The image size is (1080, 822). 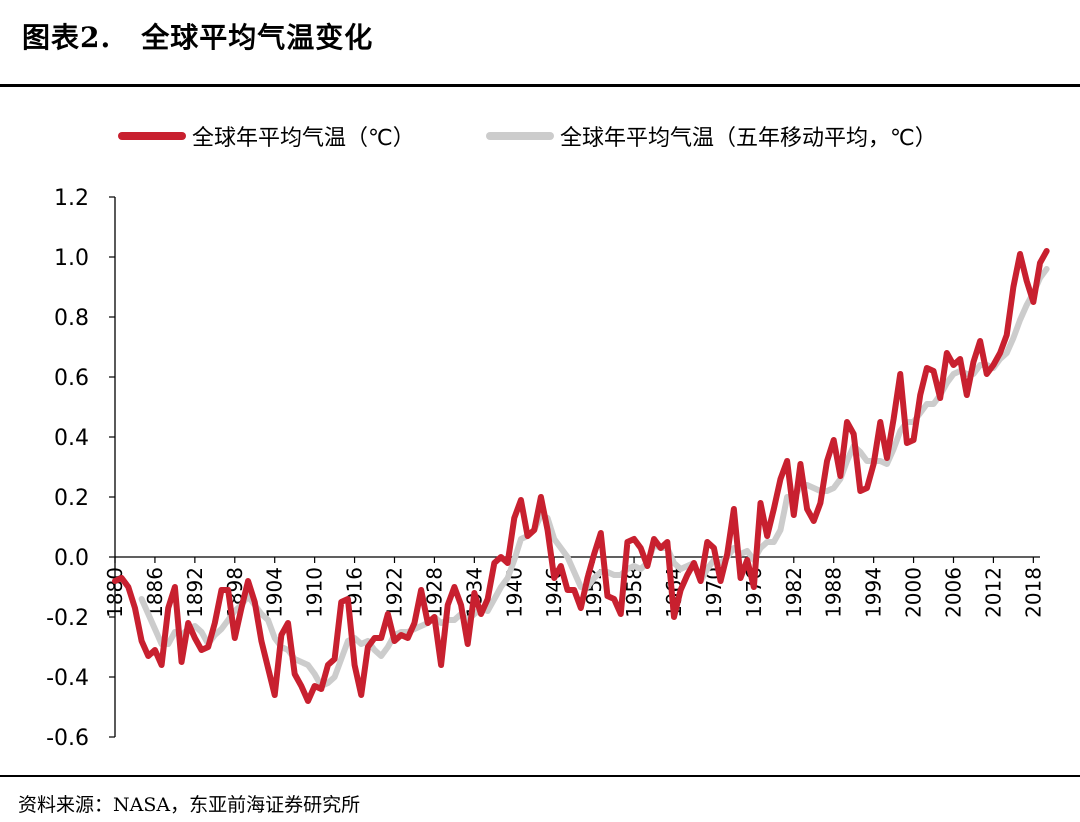 What do you see at coordinates (914, 592) in the screenshot?
I see `x-tick-label: 2000` at bounding box center [914, 592].